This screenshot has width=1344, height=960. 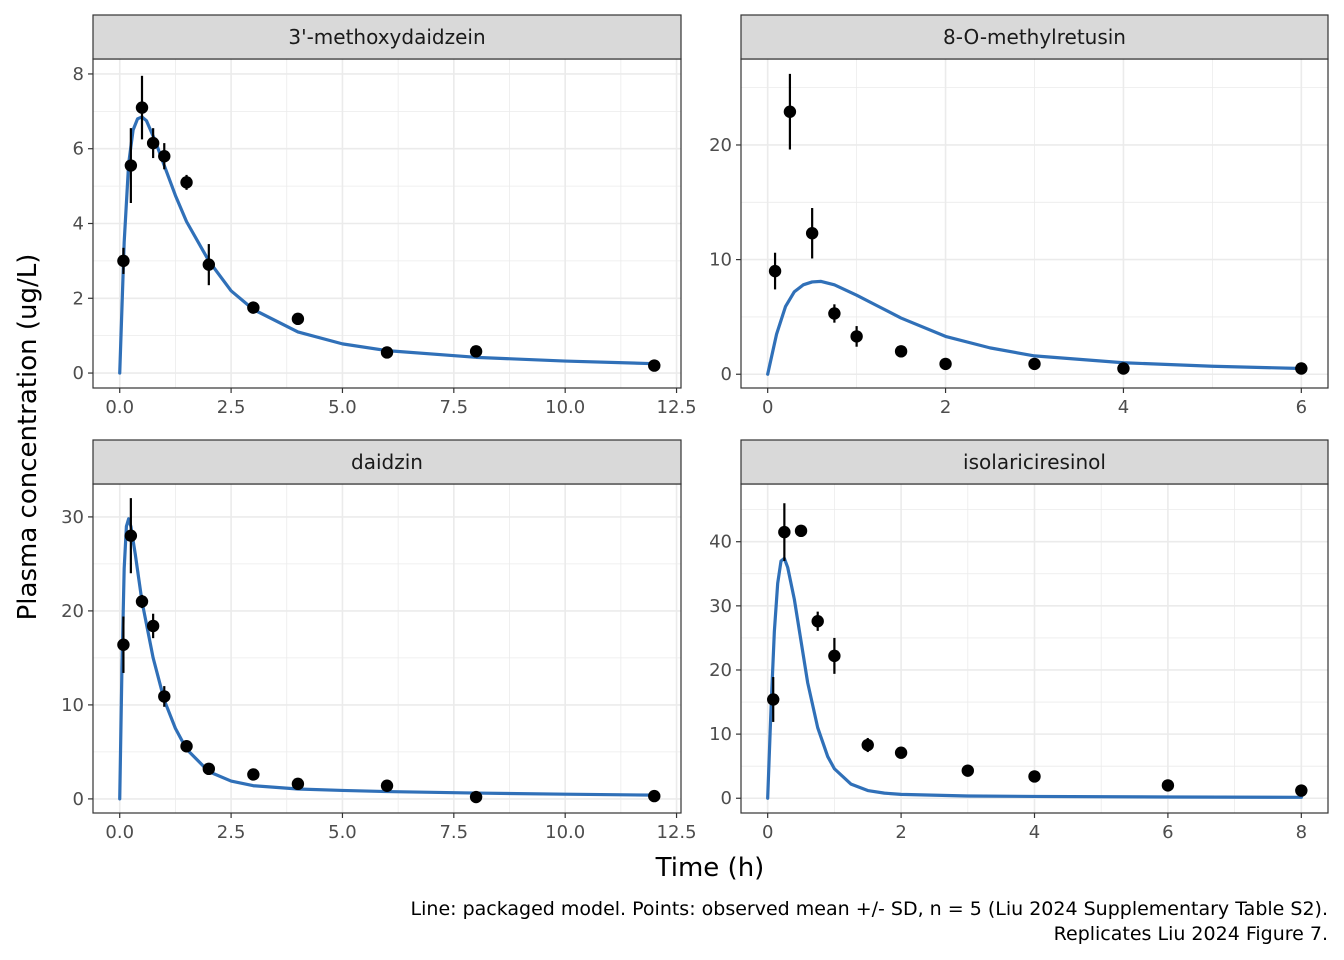 What do you see at coordinates (1034, 327) in the screenshot?
I see `model-line-8-o-methylretusin` at bounding box center [1034, 327].